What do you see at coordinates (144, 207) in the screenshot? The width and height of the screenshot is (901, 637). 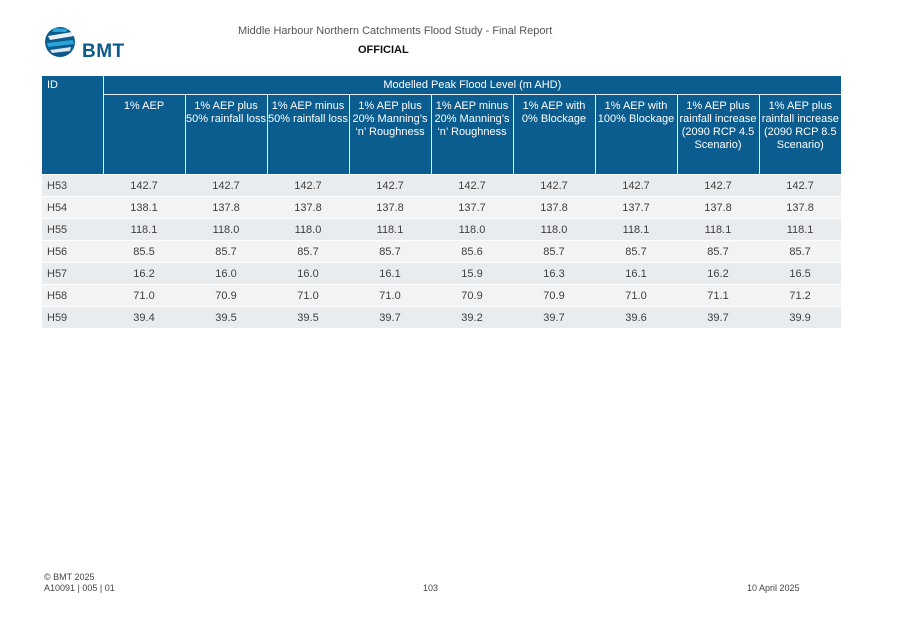 I see `value-cell: 138.1` at bounding box center [144, 207].